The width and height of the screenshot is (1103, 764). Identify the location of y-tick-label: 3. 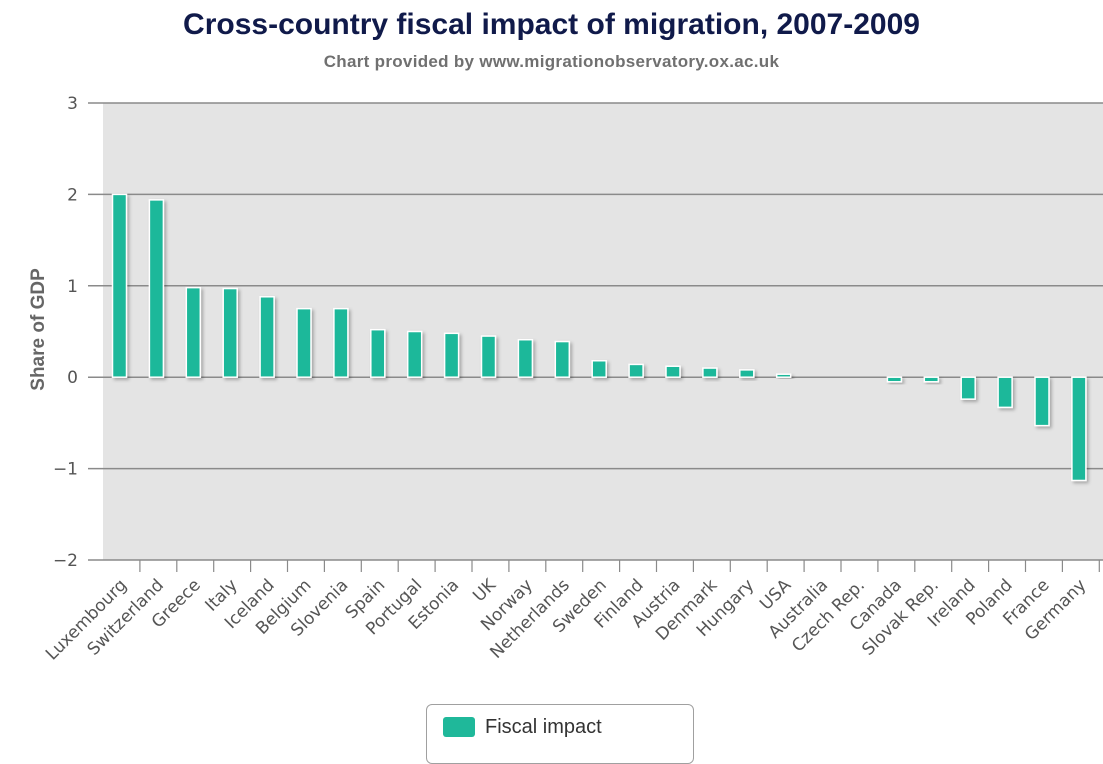
(72, 104).